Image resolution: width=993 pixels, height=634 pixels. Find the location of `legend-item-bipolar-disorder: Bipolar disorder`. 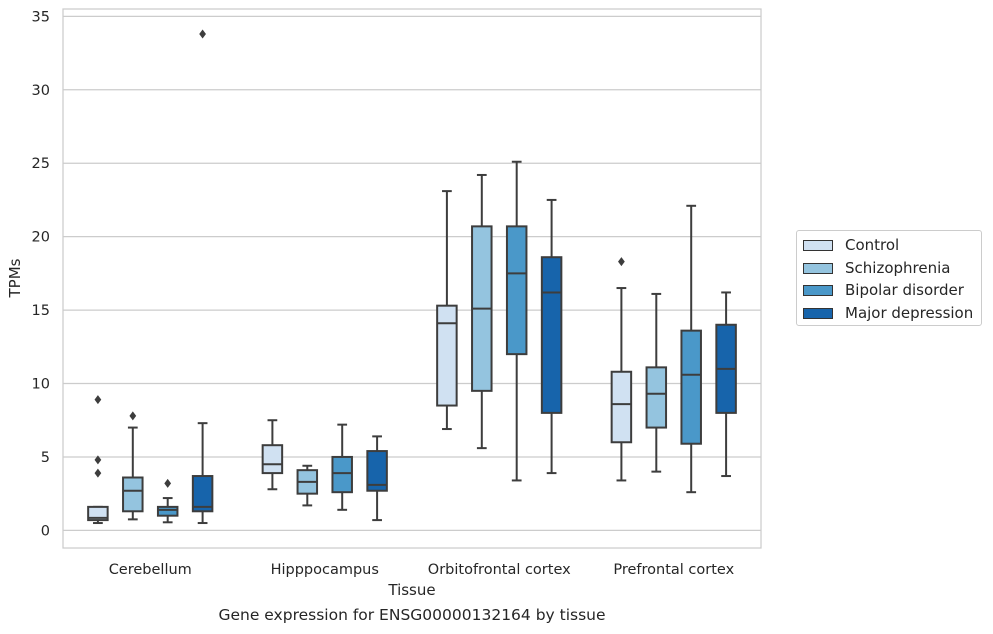

legend-item-bipolar-disorder: Bipolar disorder is located at coordinates (883, 290).